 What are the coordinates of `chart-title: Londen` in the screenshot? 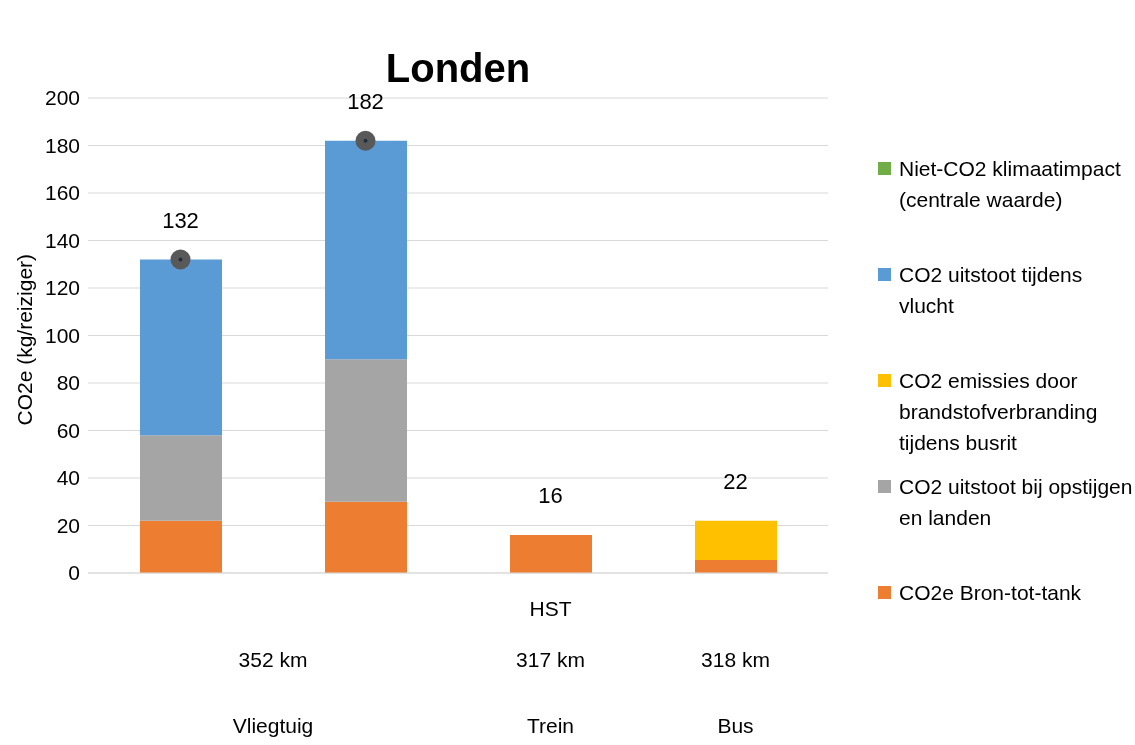 It's located at (458, 68).